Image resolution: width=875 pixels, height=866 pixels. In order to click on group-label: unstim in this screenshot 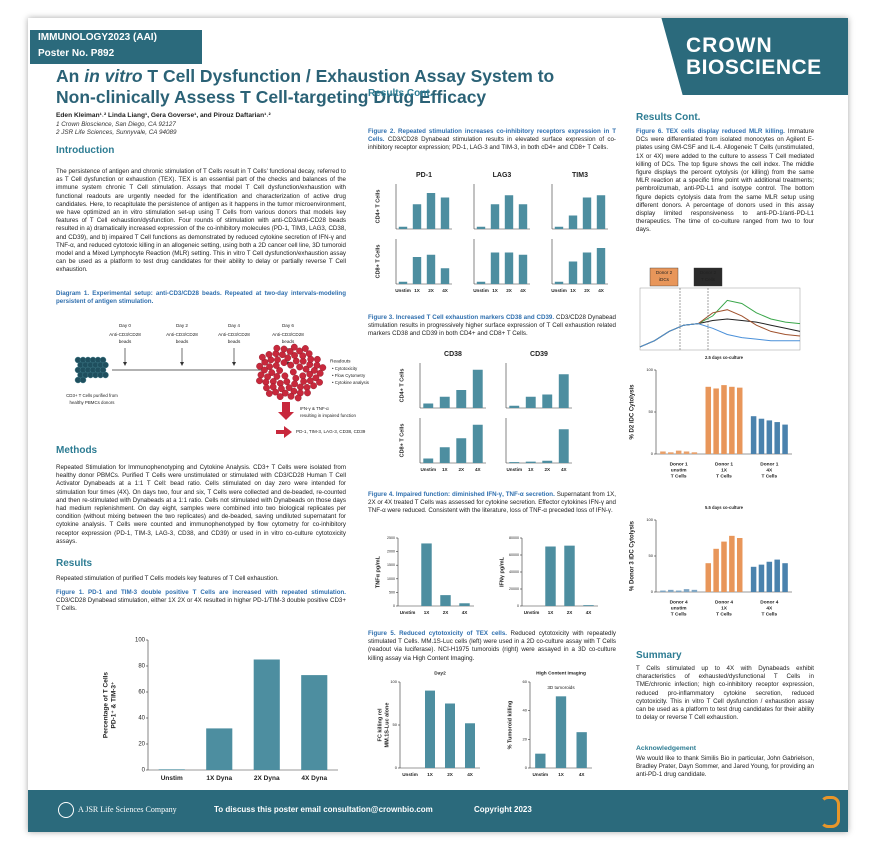, I will do `click(679, 608)`.